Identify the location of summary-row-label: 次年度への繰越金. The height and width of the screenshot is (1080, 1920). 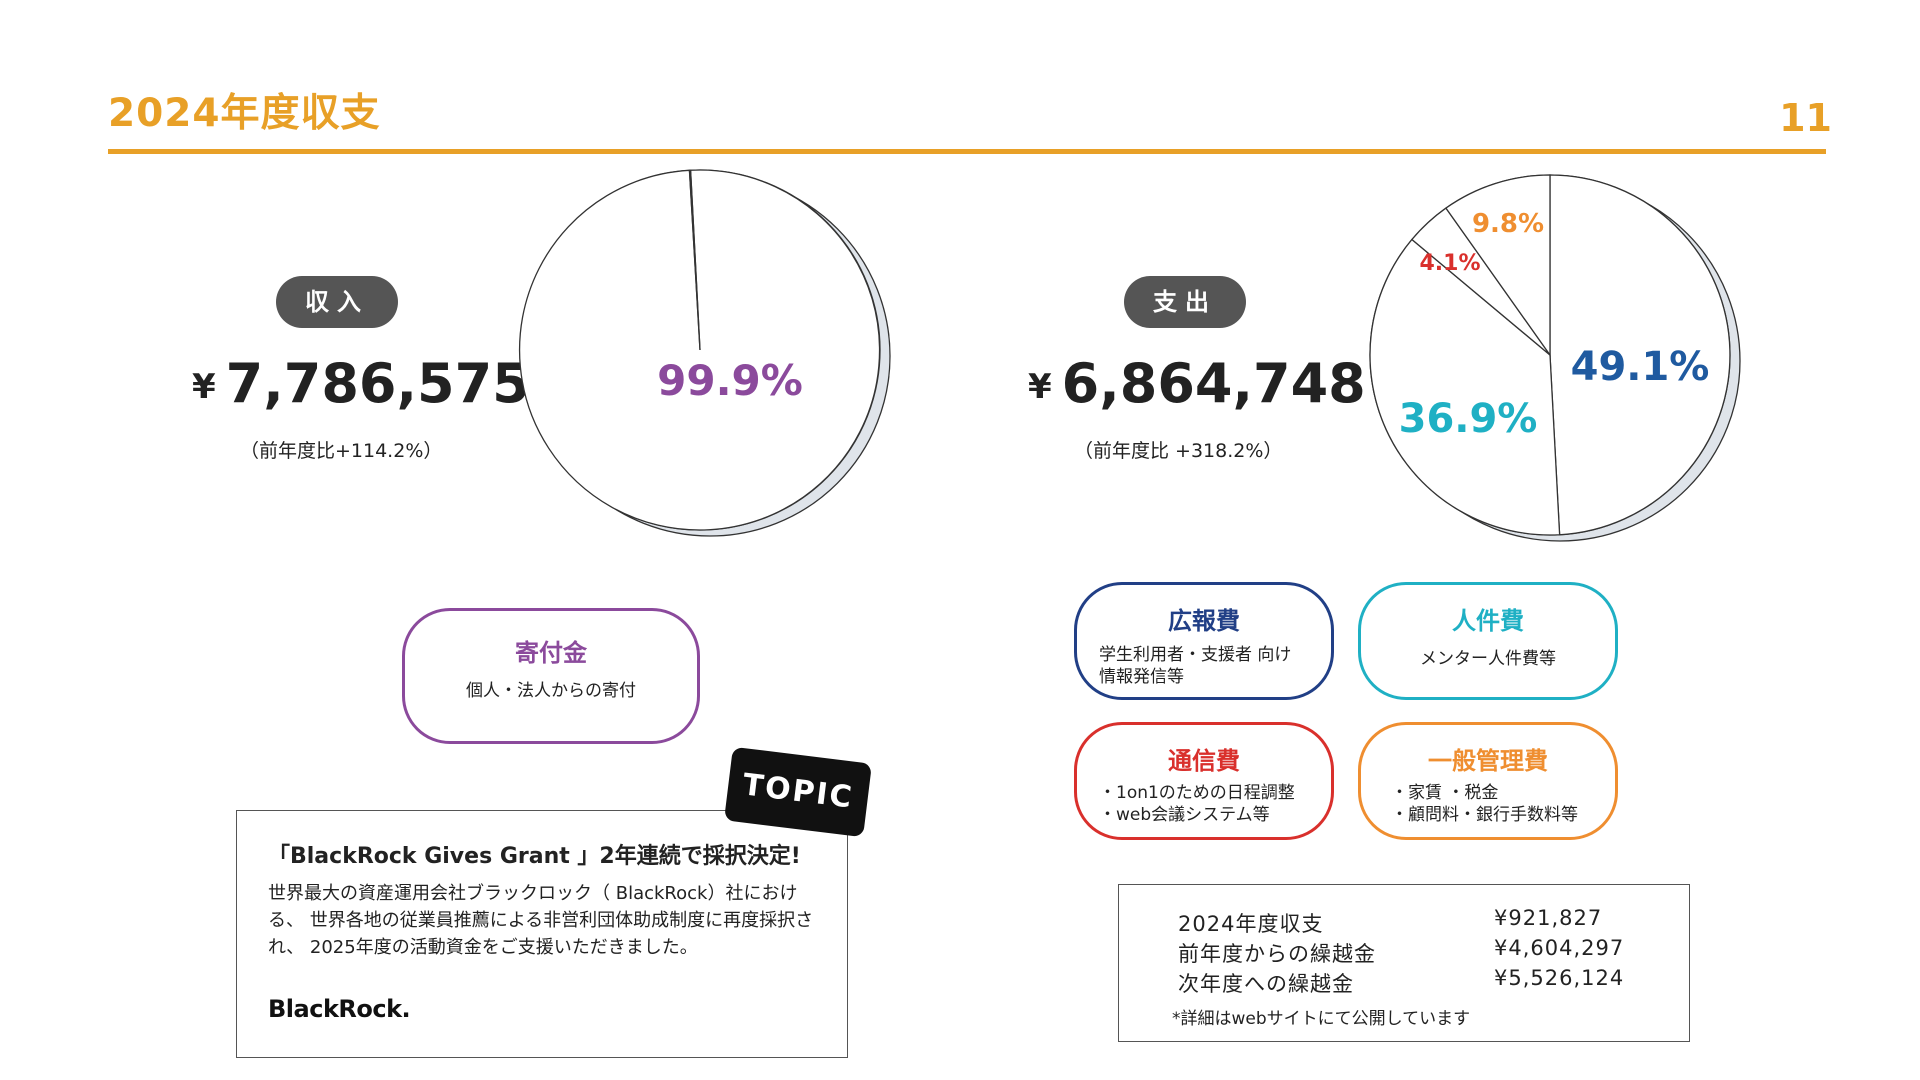
(1266, 984).